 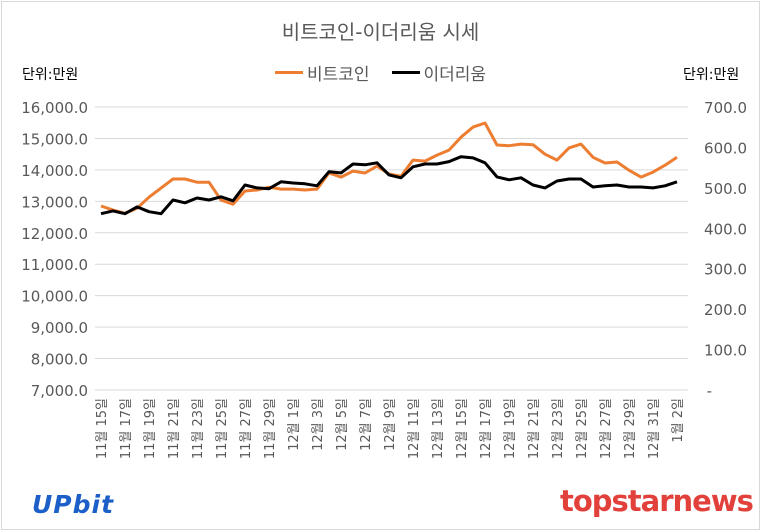 I want to click on legend-item-bitcoin: 비트코인, so click(x=322, y=72).